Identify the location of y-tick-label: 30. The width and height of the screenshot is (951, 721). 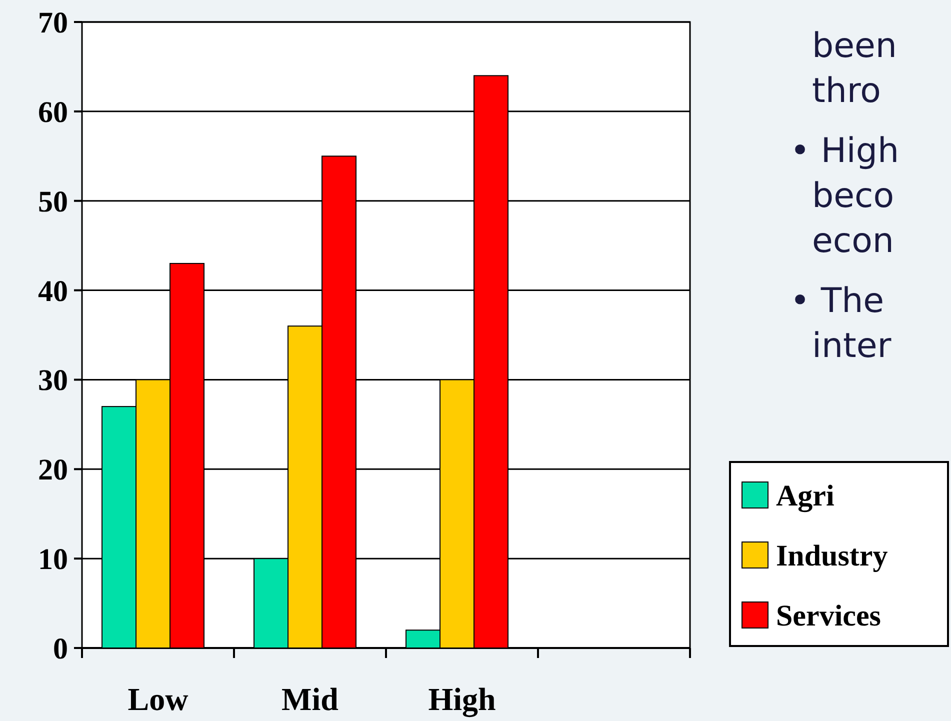
(53, 381).